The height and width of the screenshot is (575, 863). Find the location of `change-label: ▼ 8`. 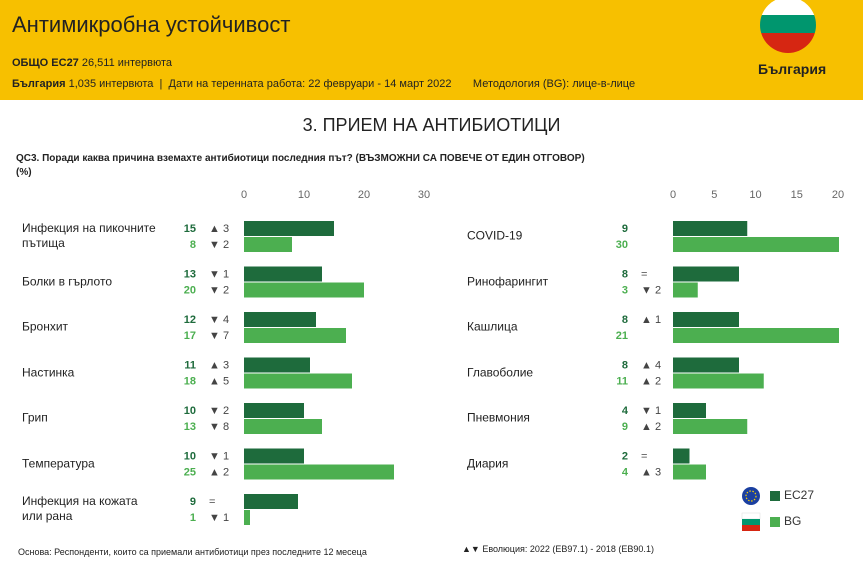

change-label: ▼ 8 is located at coordinates (219, 427).